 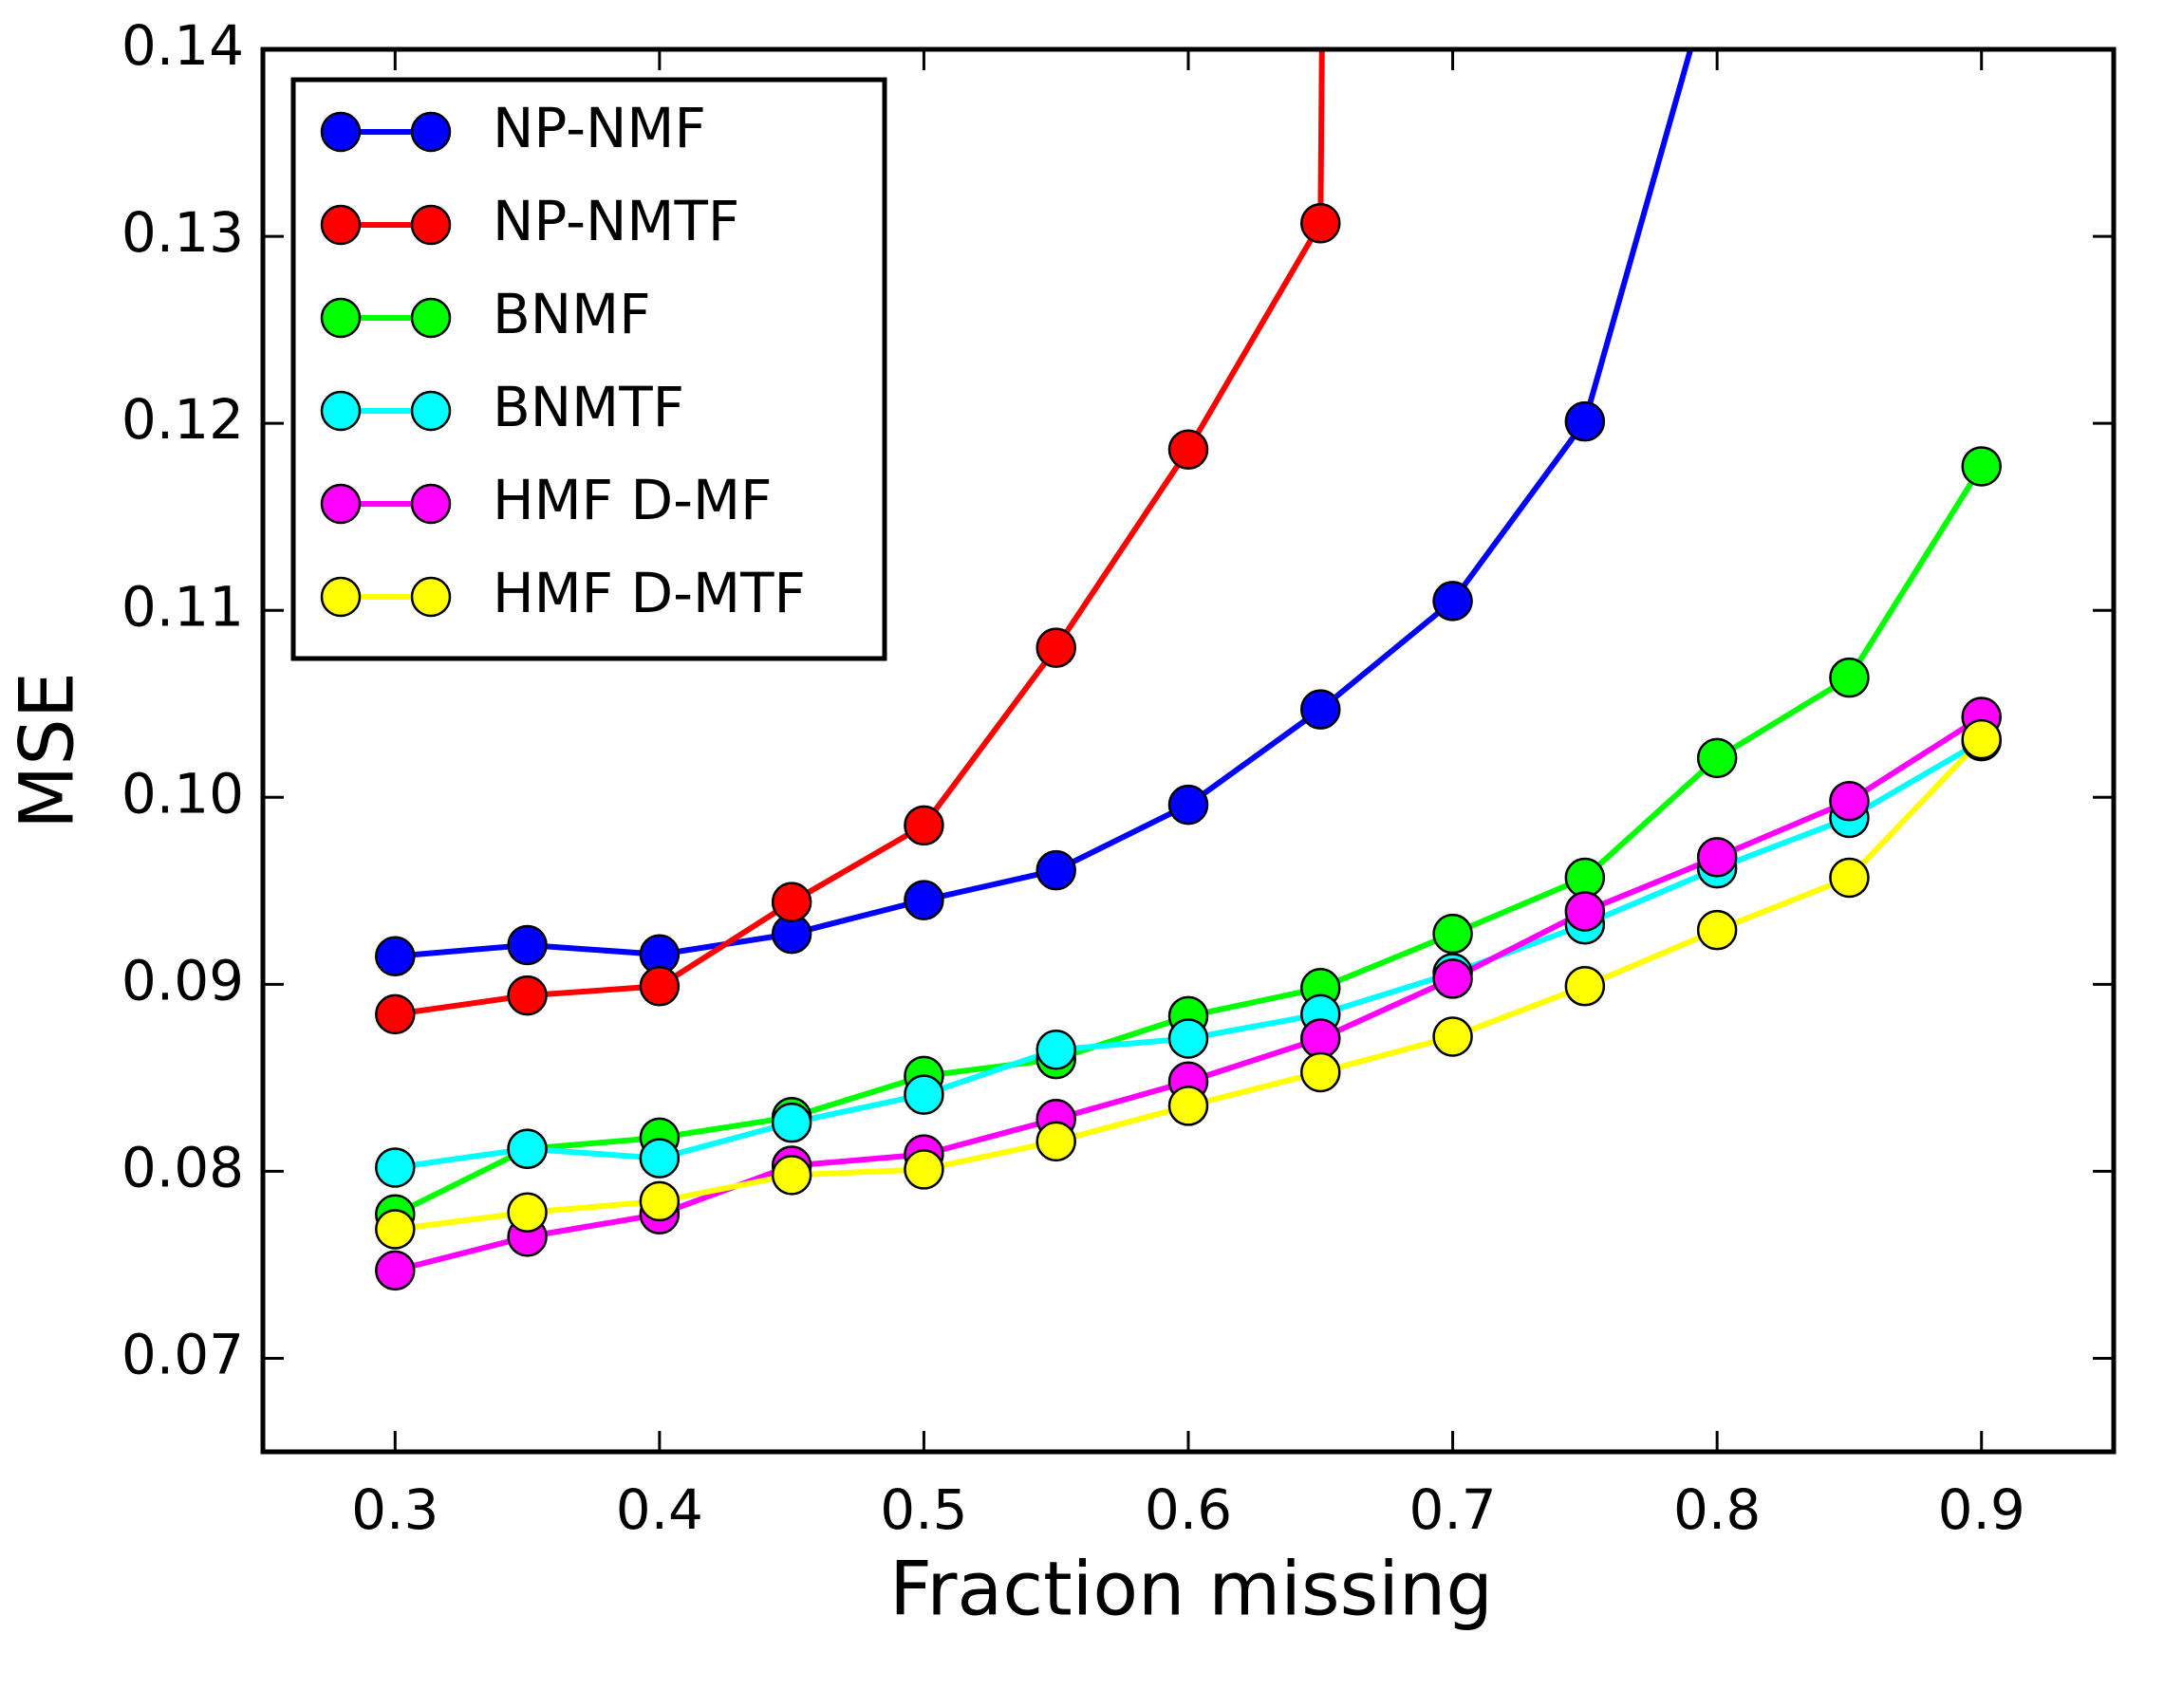 I want to click on y-tick-label: 0.13, so click(x=182, y=233).